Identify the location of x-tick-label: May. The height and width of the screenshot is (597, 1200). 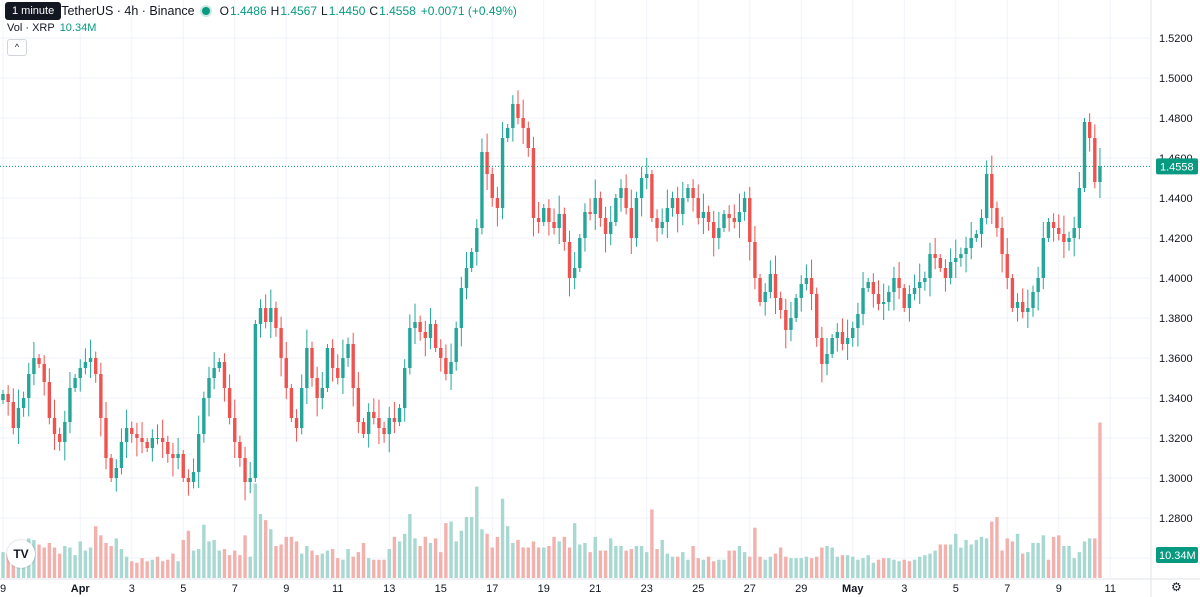
(853, 589).